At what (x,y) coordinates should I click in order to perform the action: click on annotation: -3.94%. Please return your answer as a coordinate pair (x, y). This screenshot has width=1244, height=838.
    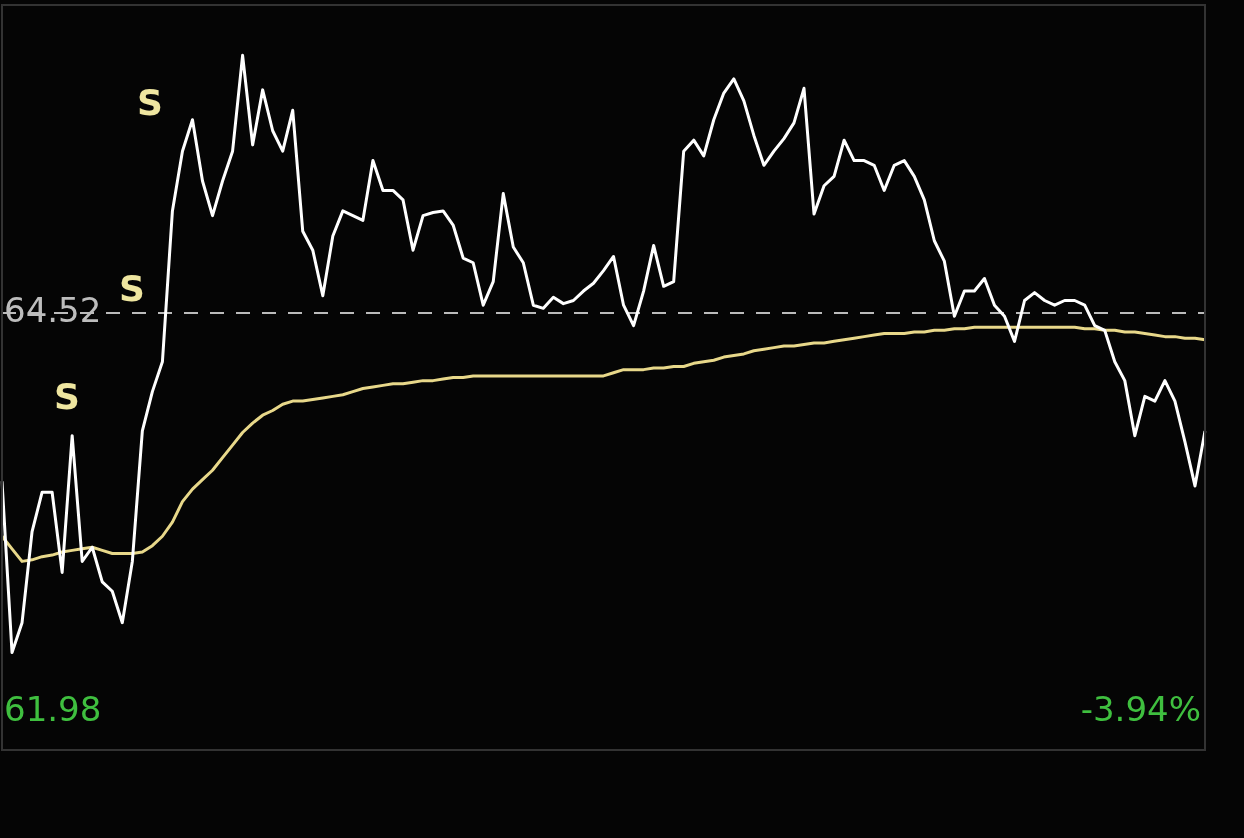
    Looking at the image, I should click on (1140, 709).